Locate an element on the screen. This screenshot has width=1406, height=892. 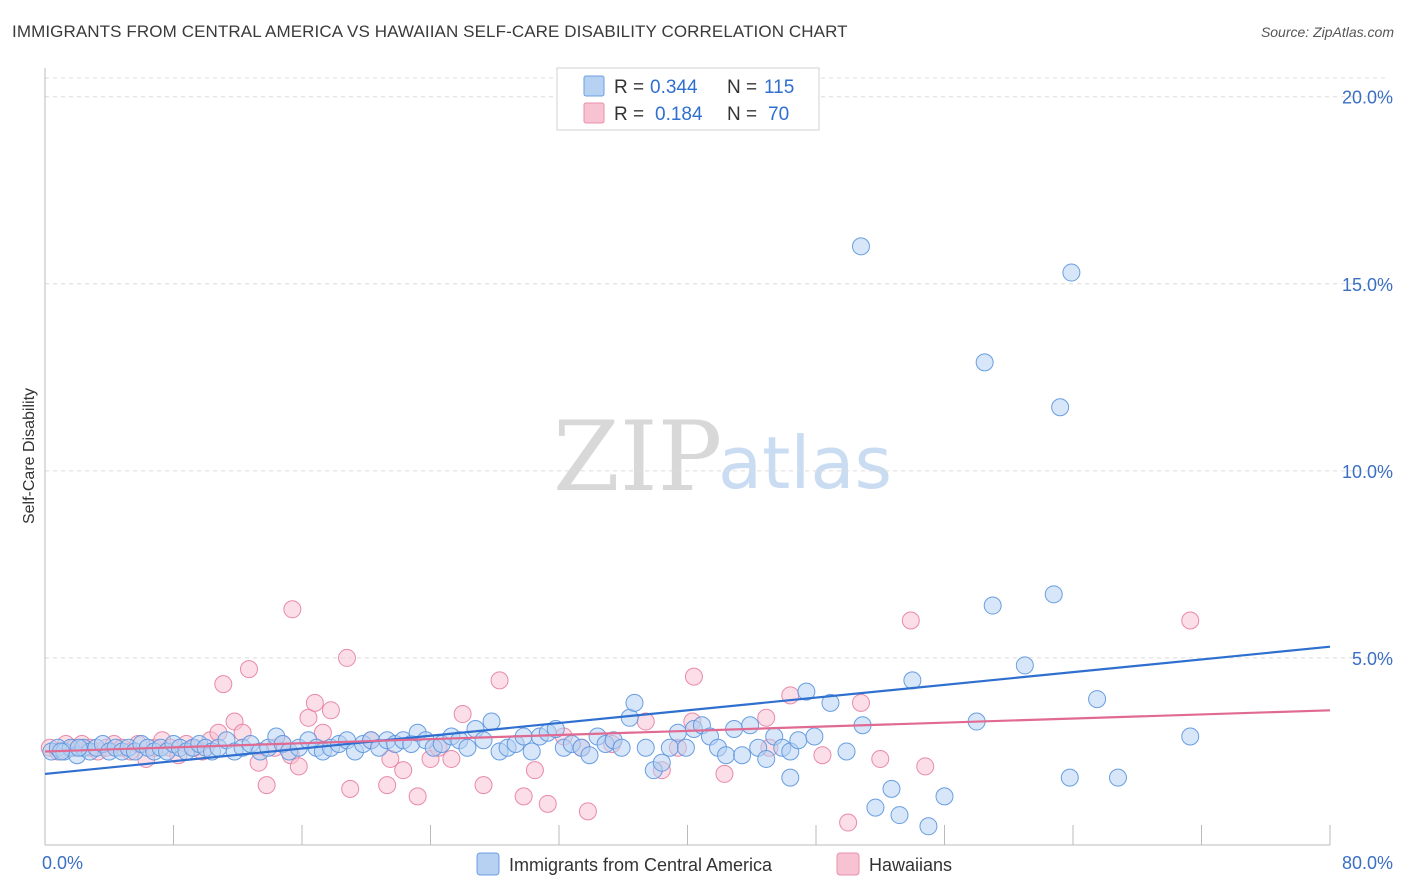
legend-label-central-america: Immigrants from Central America is located at coordinates (641, 865).